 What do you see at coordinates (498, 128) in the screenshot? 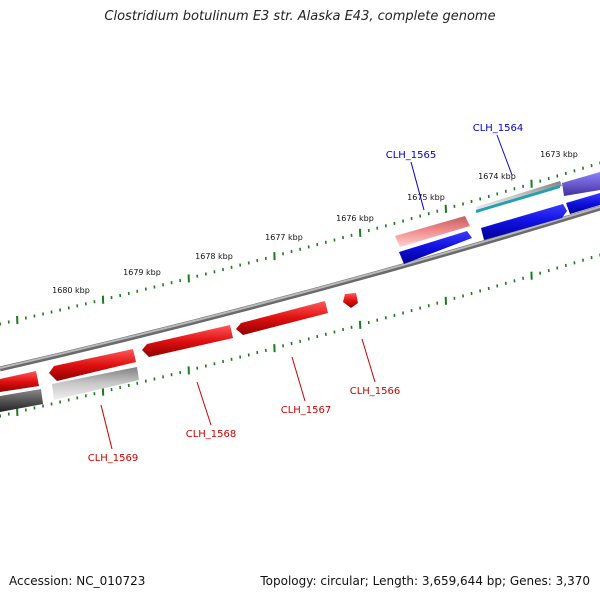
I see `gene-label-clh-1564: CLH_1564` at bounding box center [498, 128].